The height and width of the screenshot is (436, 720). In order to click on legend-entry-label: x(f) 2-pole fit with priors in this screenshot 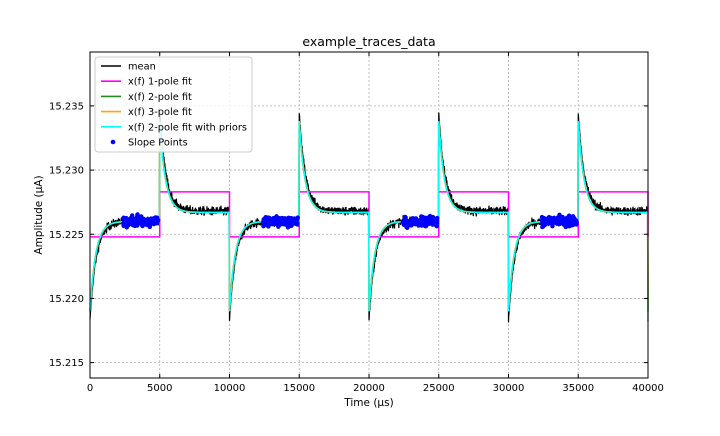, I will do `click(187, 127)`.